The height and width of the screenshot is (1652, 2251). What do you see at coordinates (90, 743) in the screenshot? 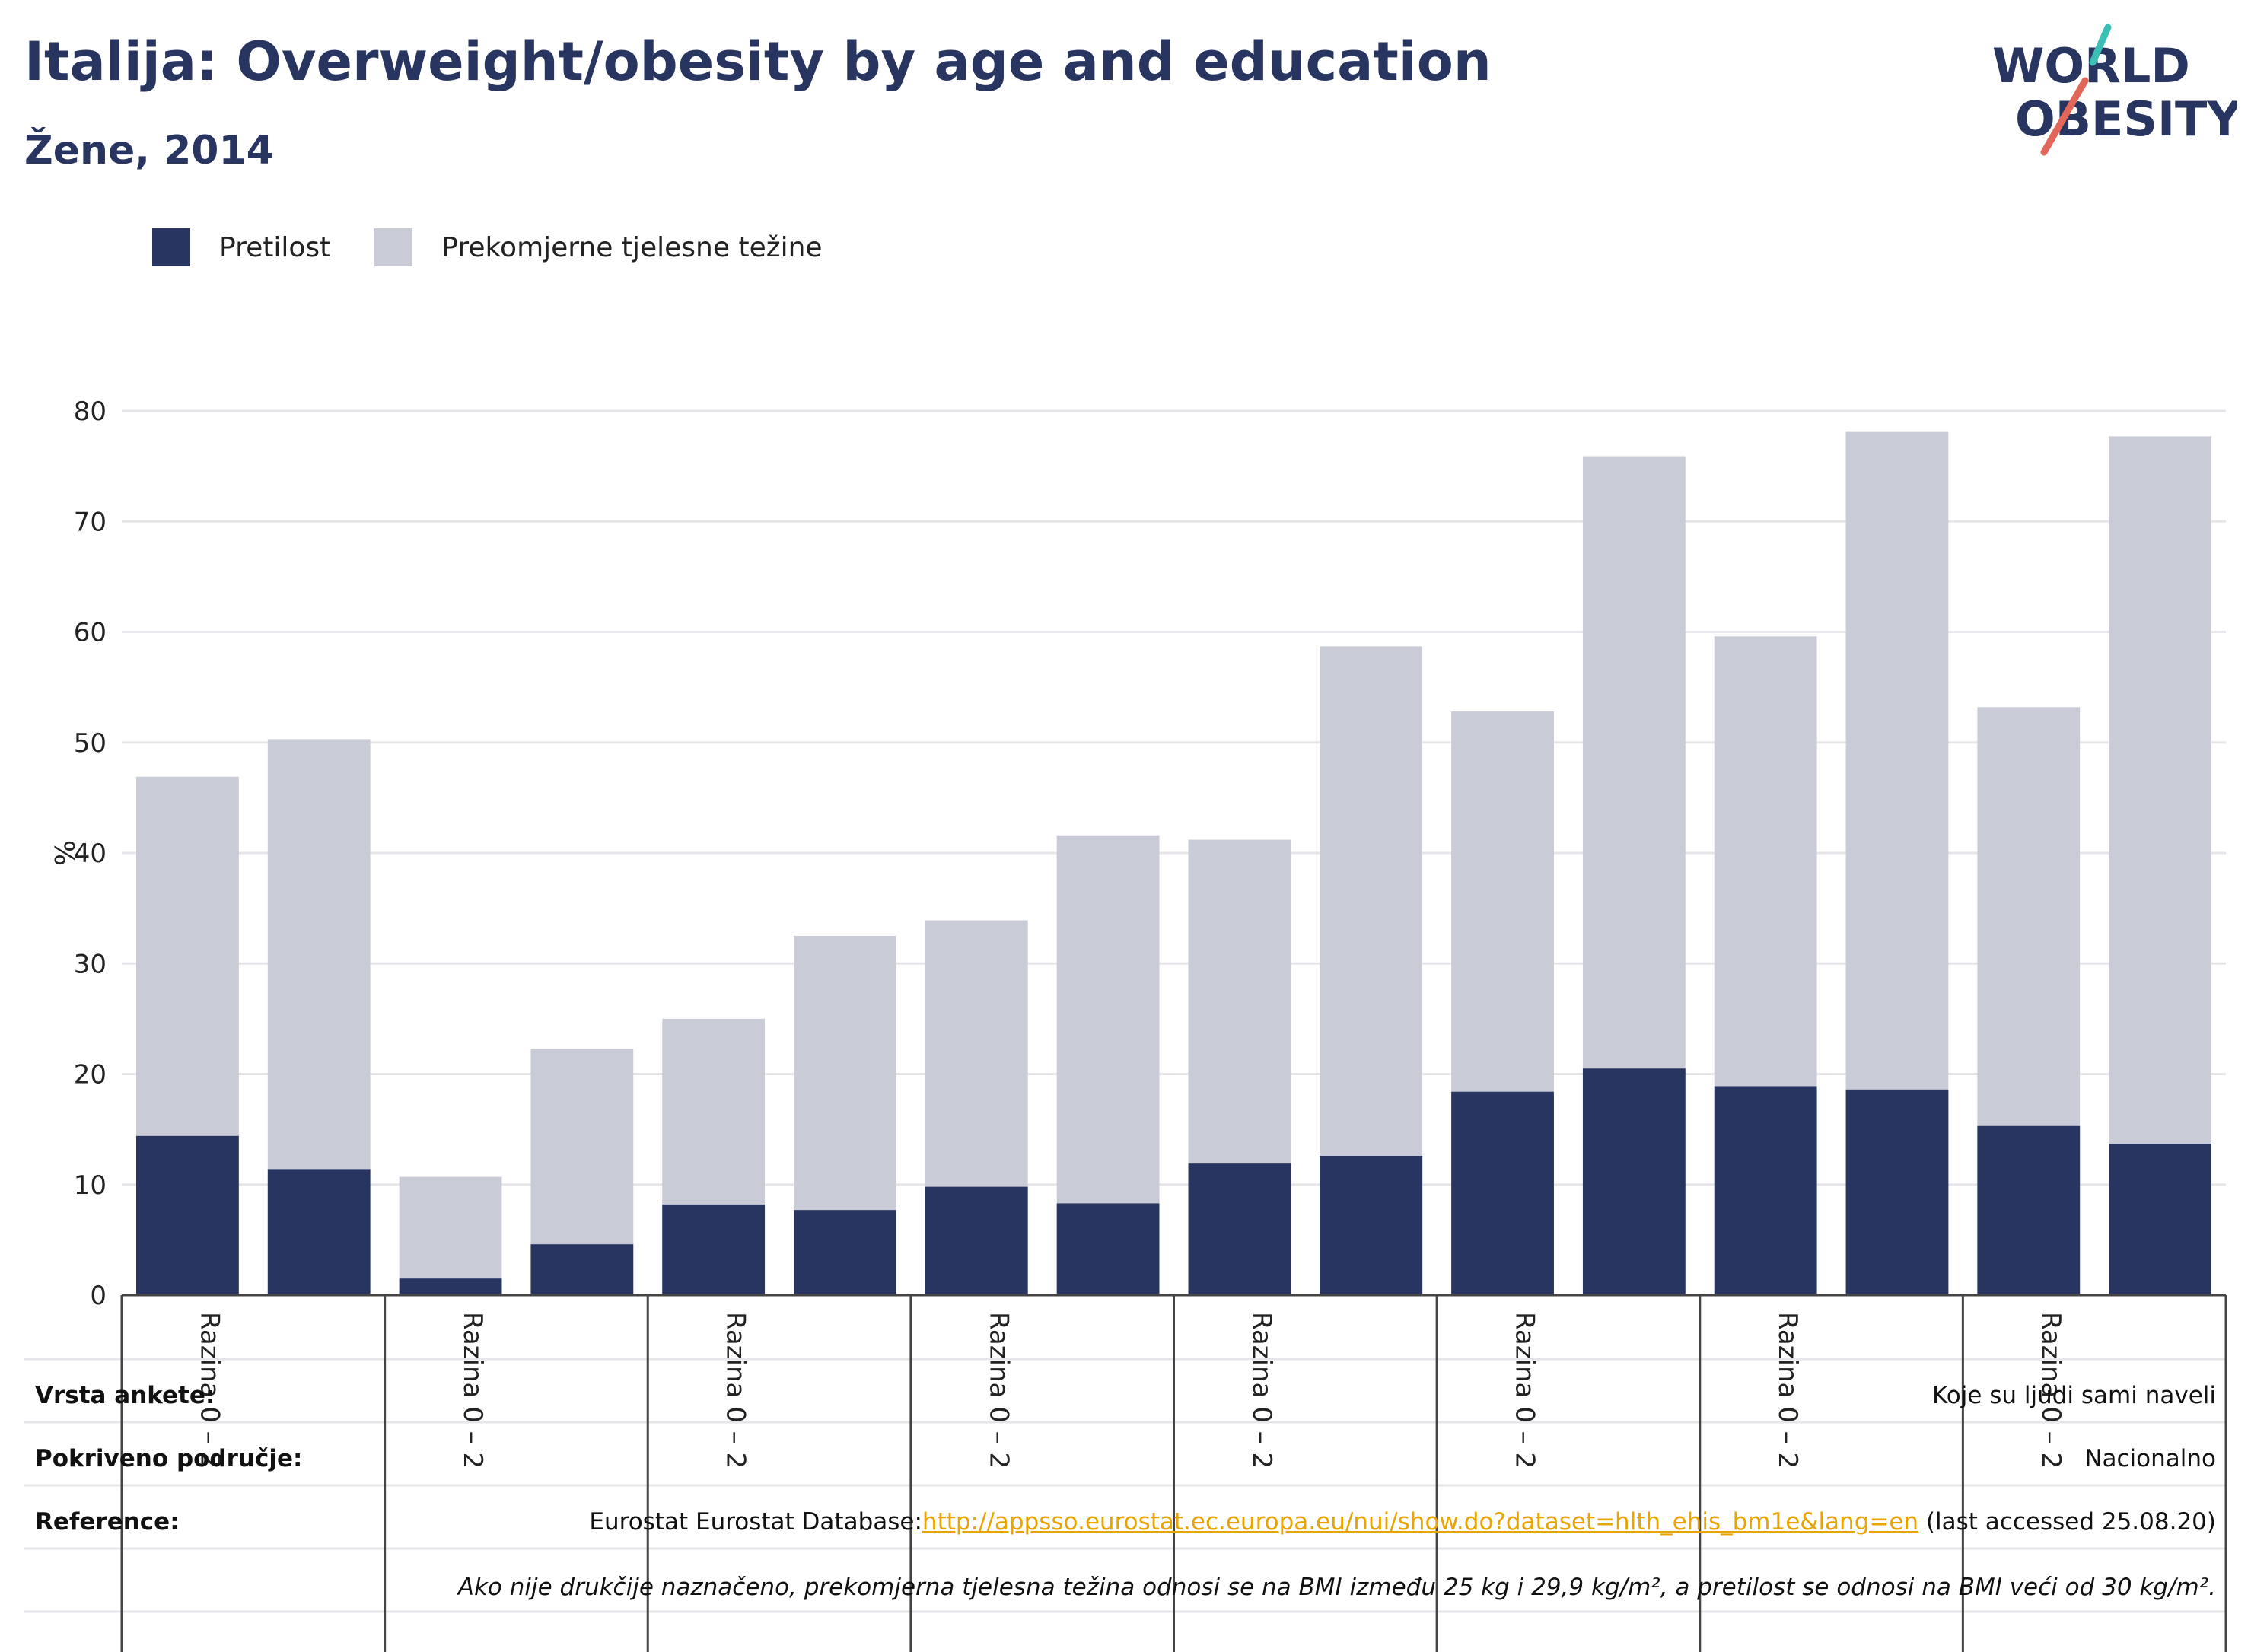
I see `y-tick-label: 50` at bounding box center [90, 743].